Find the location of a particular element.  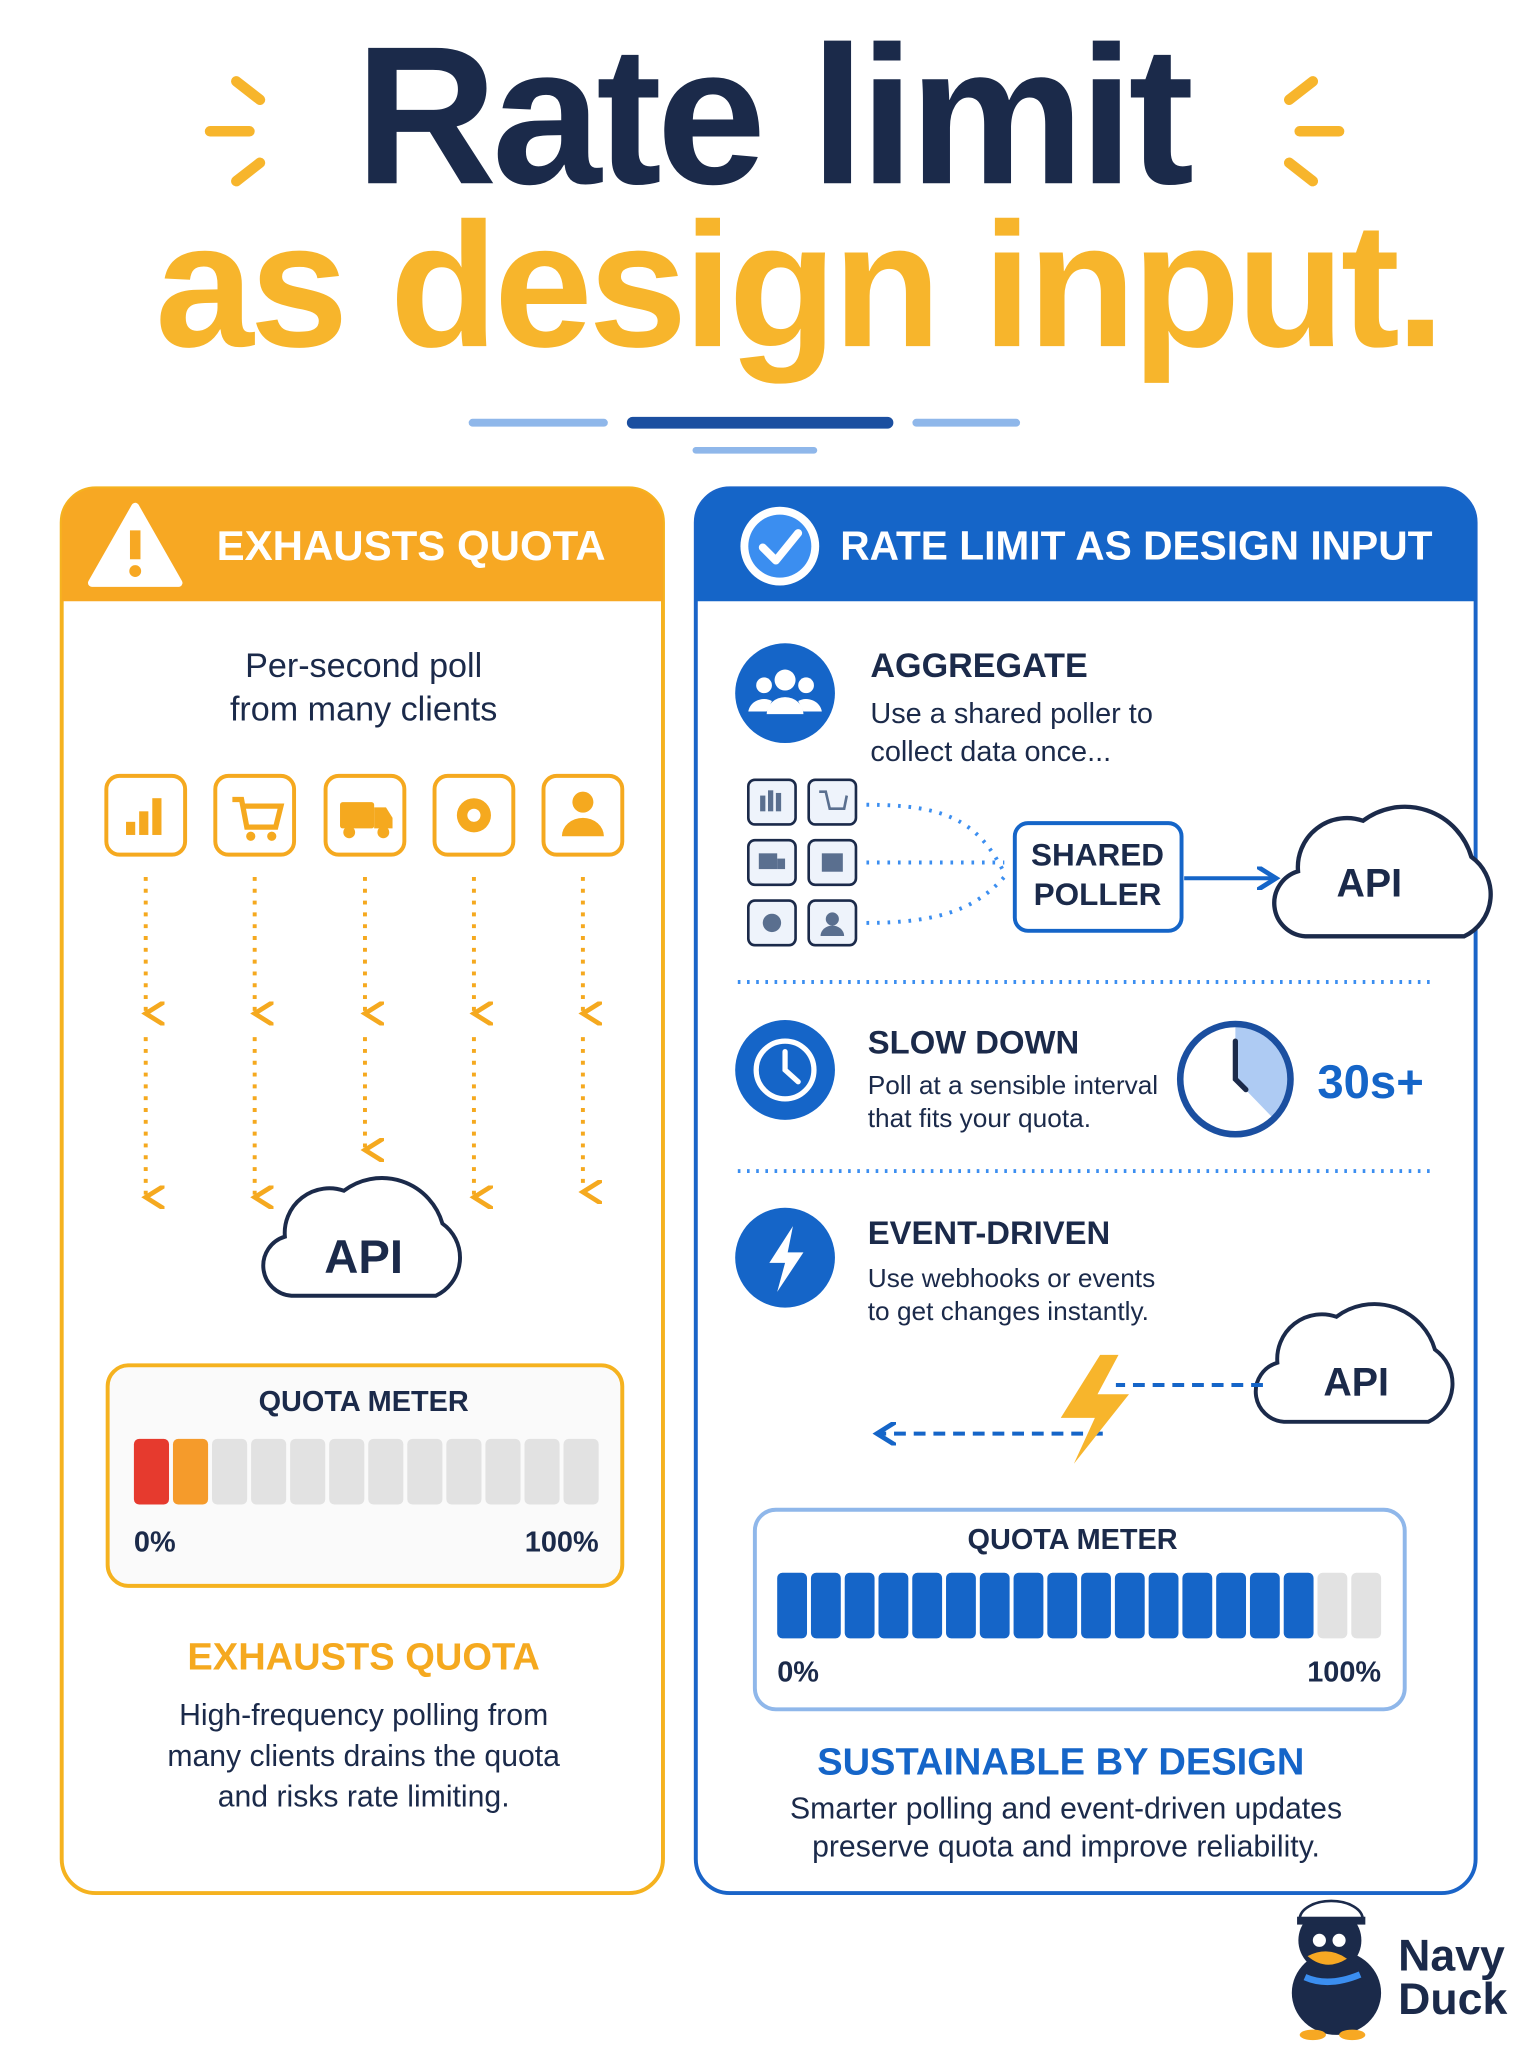

summary-title: SUSTAINABLE BY DESIGN is located at coordinates (1060, 1762).